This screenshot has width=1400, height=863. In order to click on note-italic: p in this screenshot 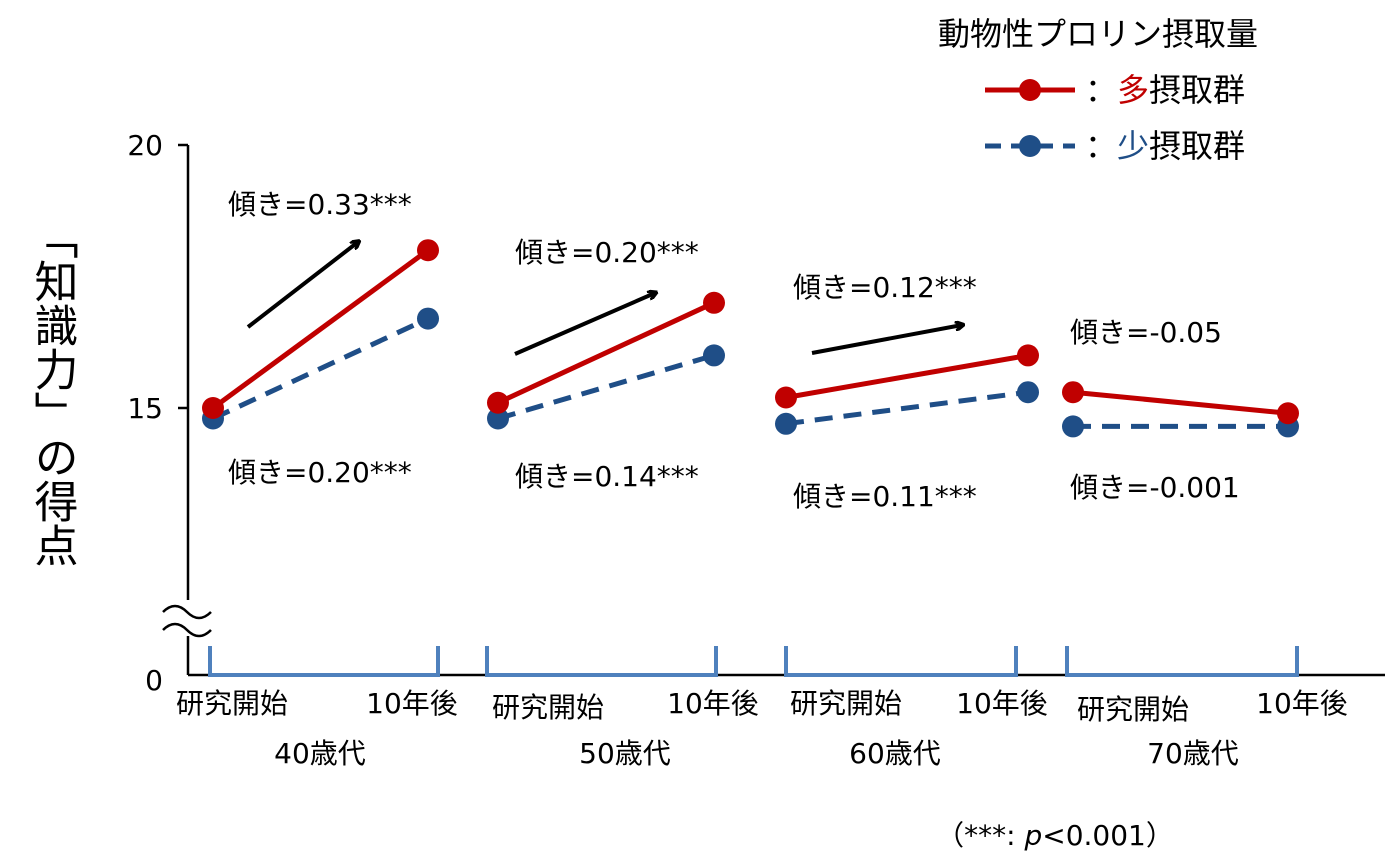, I will do `click(1032, 835)`.